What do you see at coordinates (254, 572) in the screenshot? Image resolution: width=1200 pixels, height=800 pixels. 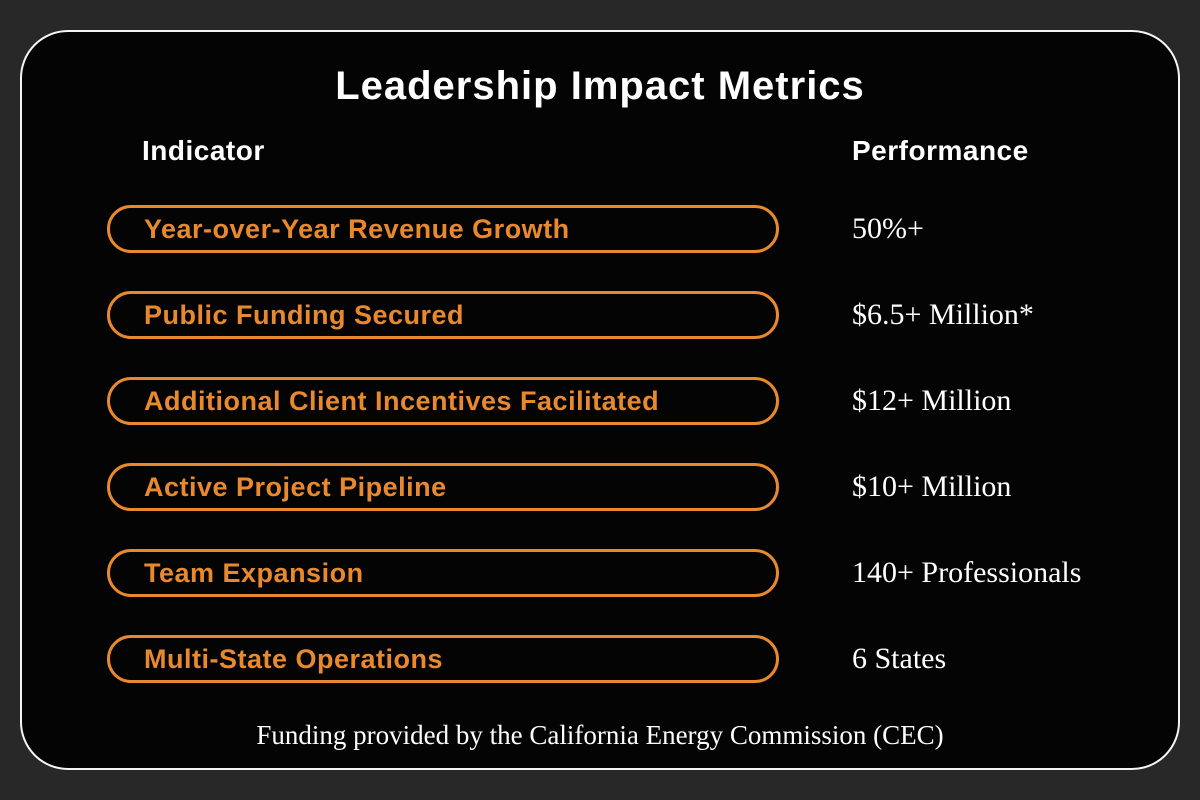 I see `indicator-label: Team Expansion` at bounding box center [254, 572].